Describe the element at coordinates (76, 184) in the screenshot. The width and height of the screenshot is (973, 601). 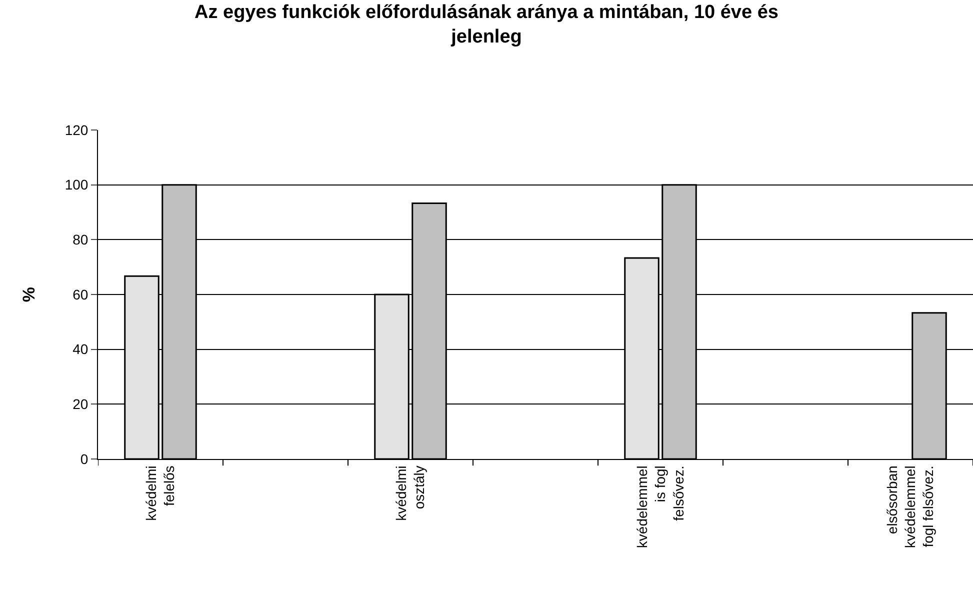
I see `y-tick-label: 100` at that location.